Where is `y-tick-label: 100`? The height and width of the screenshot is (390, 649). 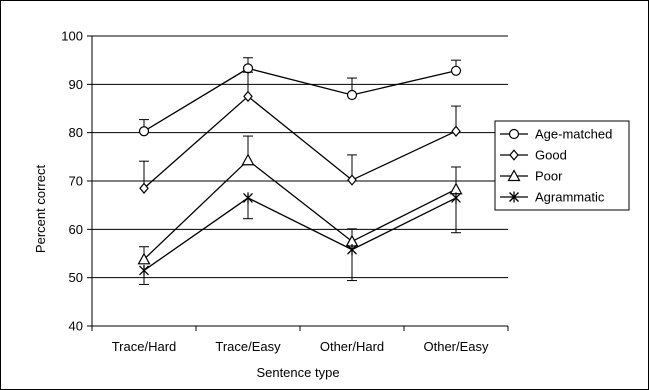 y-tick-label: 100 is located at coordinates (72, 36).